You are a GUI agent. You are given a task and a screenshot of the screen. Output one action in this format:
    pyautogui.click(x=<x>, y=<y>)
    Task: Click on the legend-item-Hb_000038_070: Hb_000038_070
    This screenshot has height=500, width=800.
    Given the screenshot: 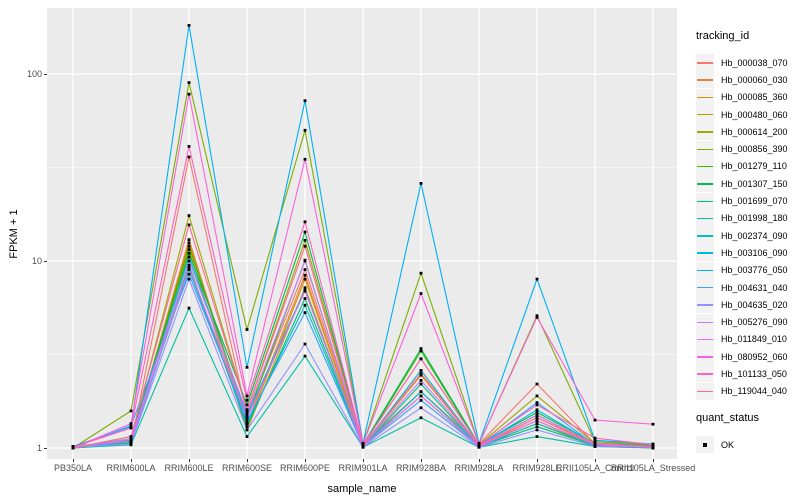 What is the action you would take?
    pyautogui.click(x=748, y=63)
    